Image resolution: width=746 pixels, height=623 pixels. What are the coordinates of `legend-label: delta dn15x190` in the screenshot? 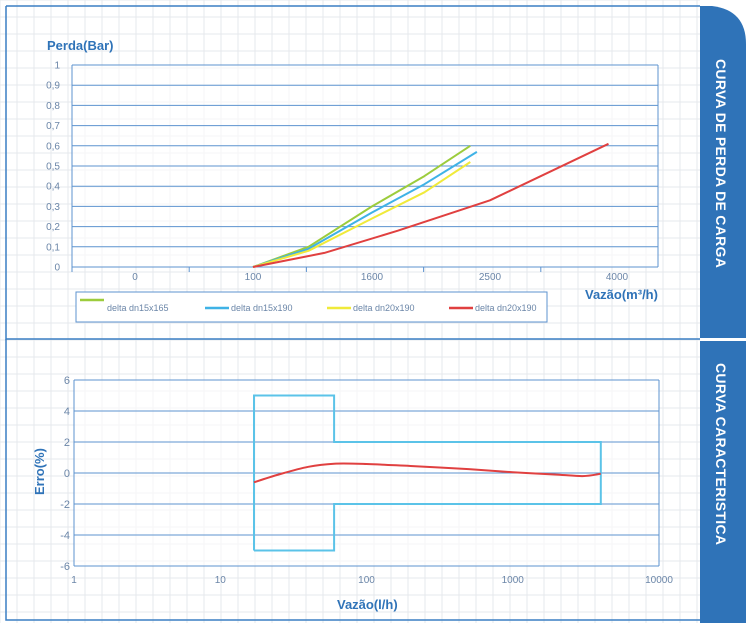 It's located at (262, 308).